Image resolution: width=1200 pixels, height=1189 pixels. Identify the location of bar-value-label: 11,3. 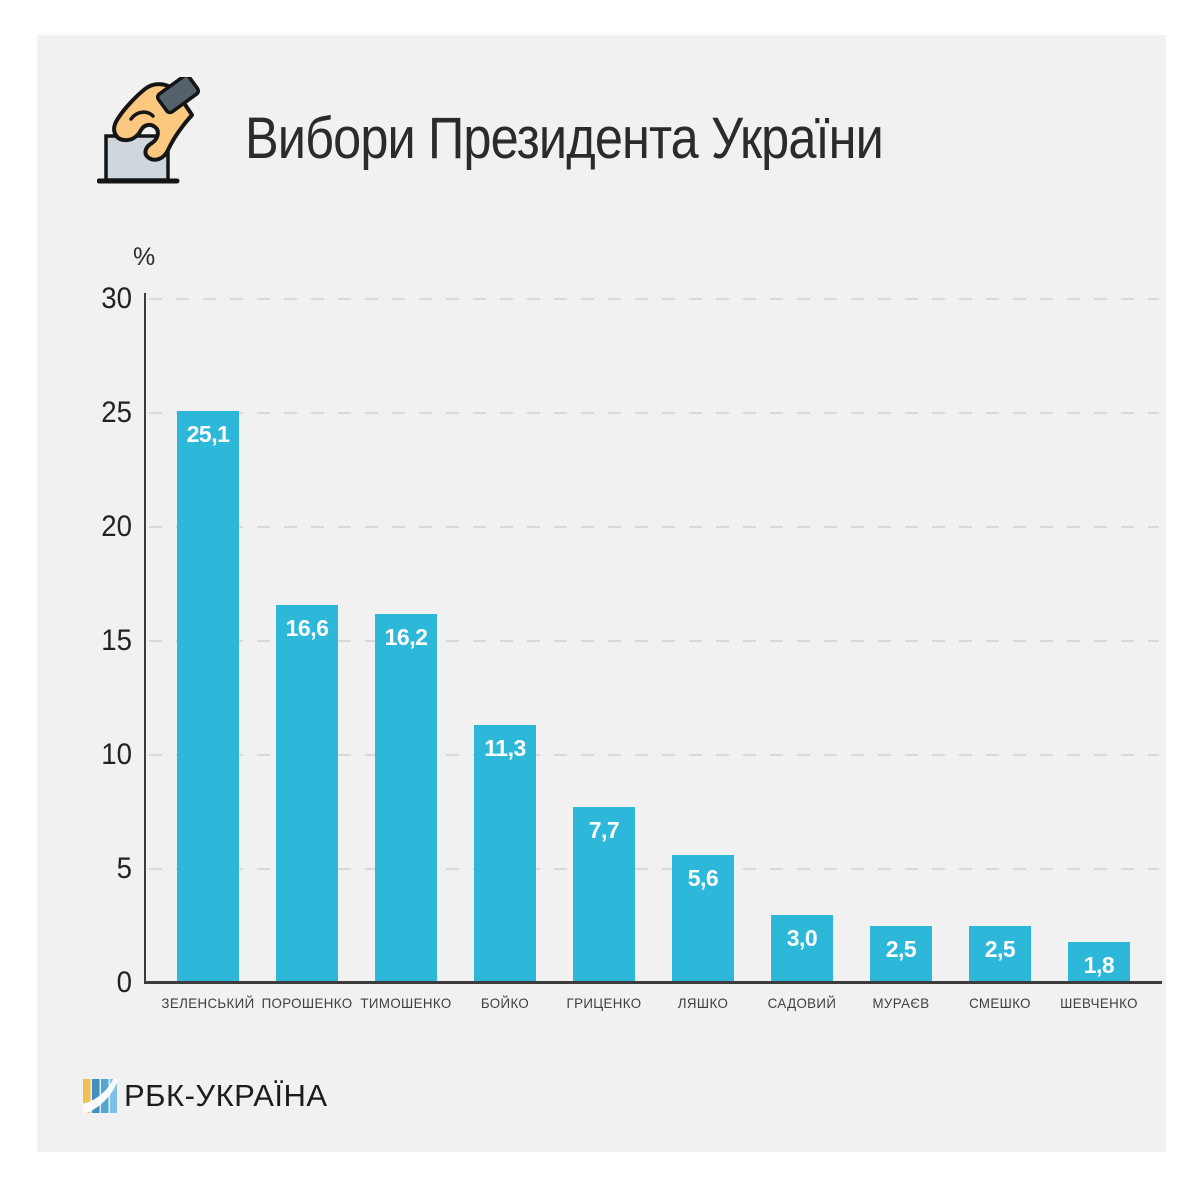
(505, 748).